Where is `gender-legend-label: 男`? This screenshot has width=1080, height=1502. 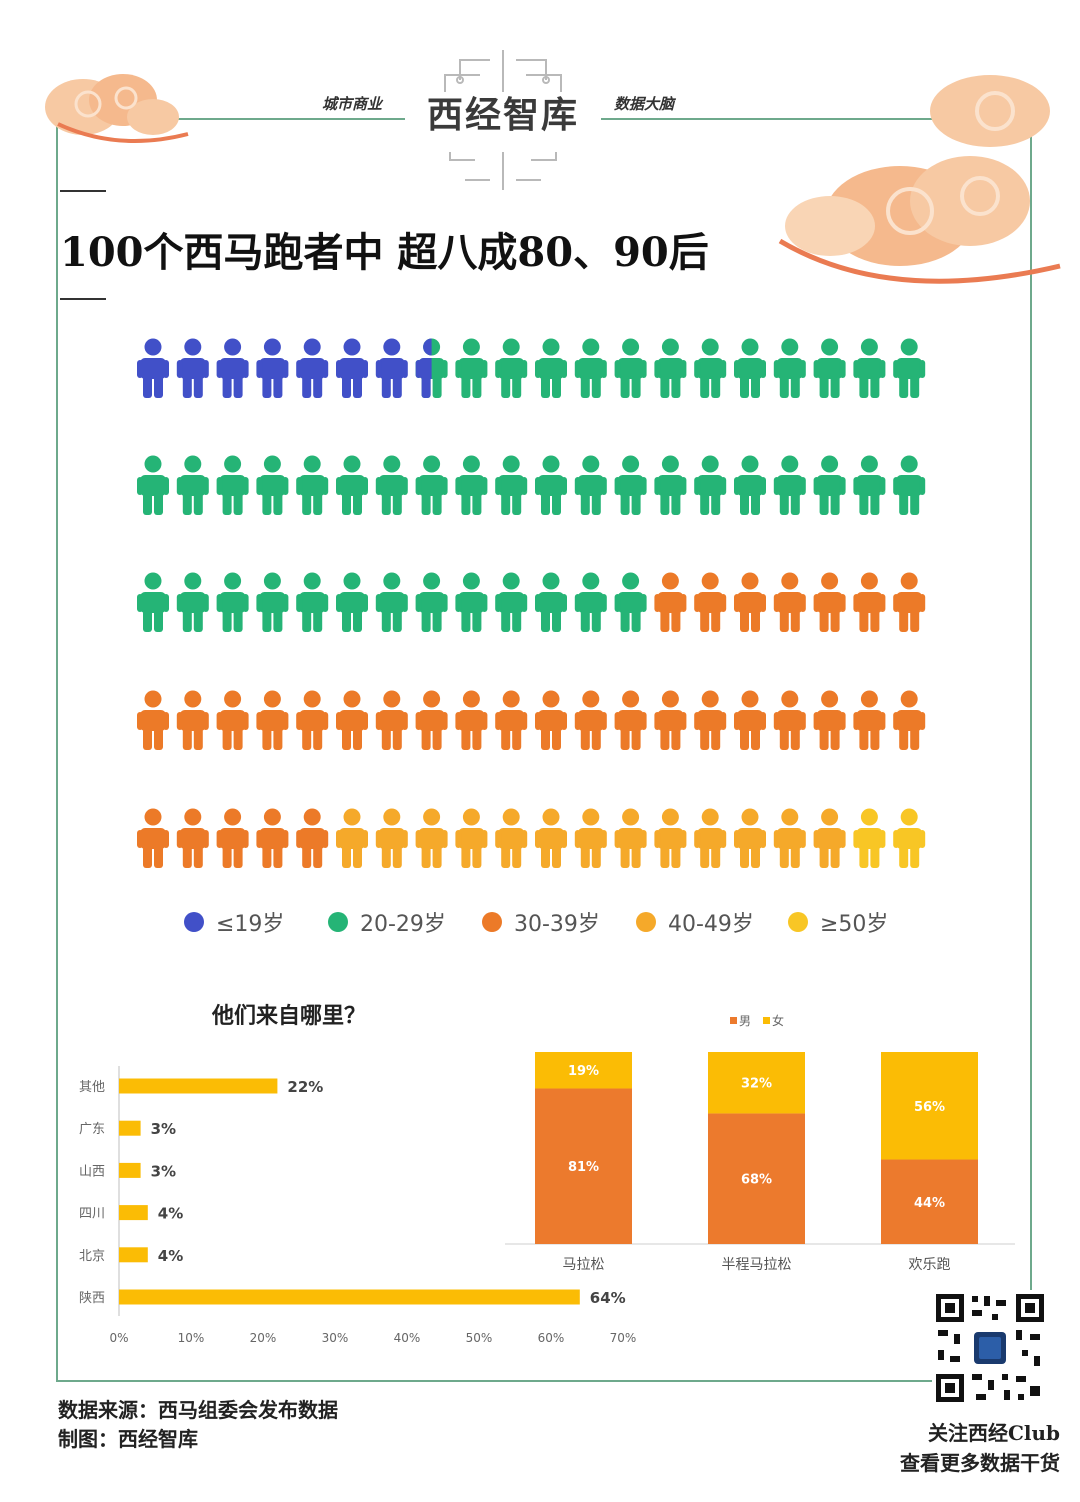 gender-legend-label: 男 is located at coordinates (745, 1021).